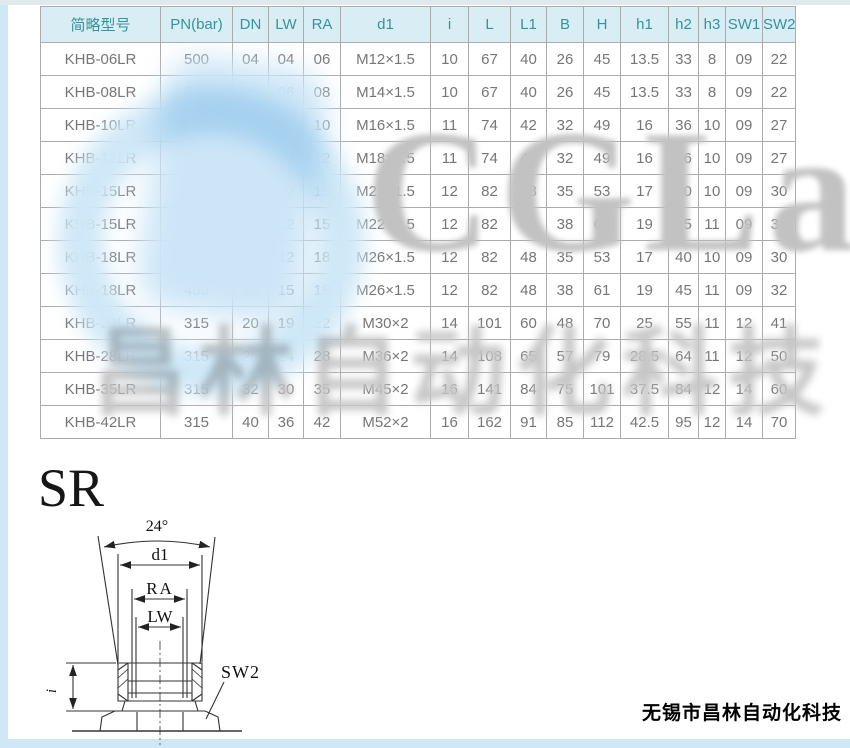 The image size is (850, 748). Describe the element at coordinates (322, 389) in the screenshot. I see `value-cell: 35` at that location.